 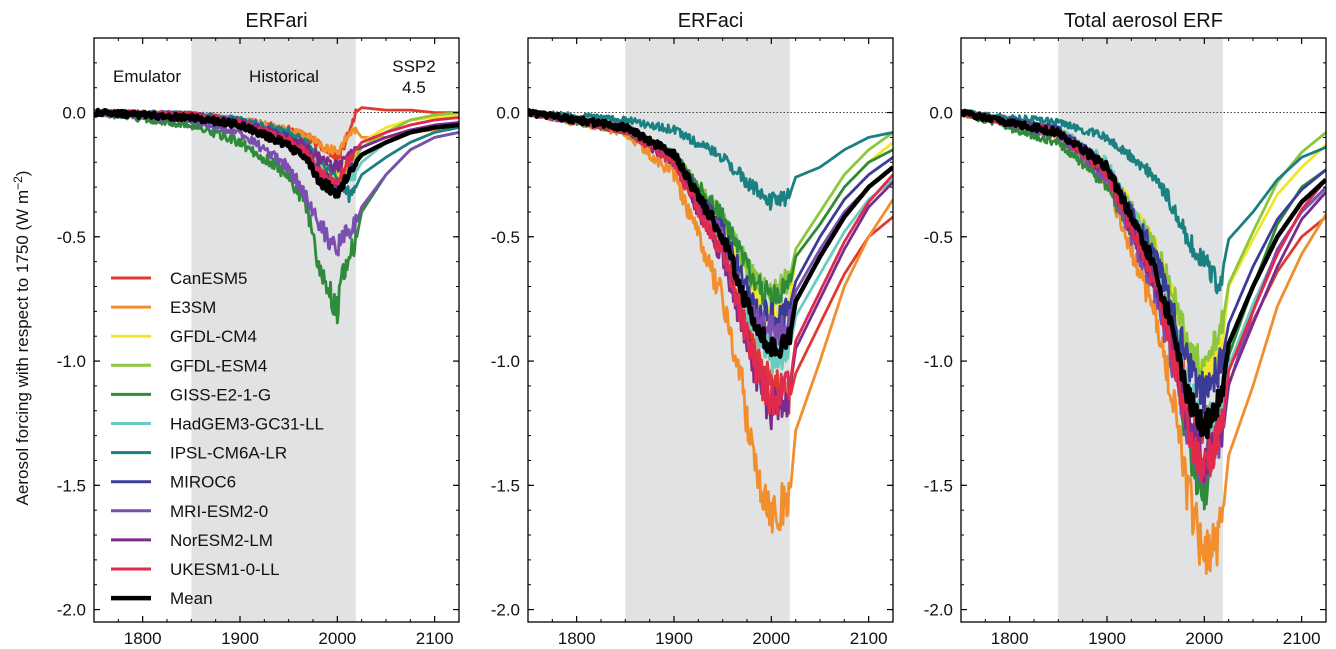 What do you see at coordinates (228, 453) in the screenshot?
I see `legend-label-ipsl-cm6a-lr: IPSL-CM6A-LR` at bounding box center [228, 453].